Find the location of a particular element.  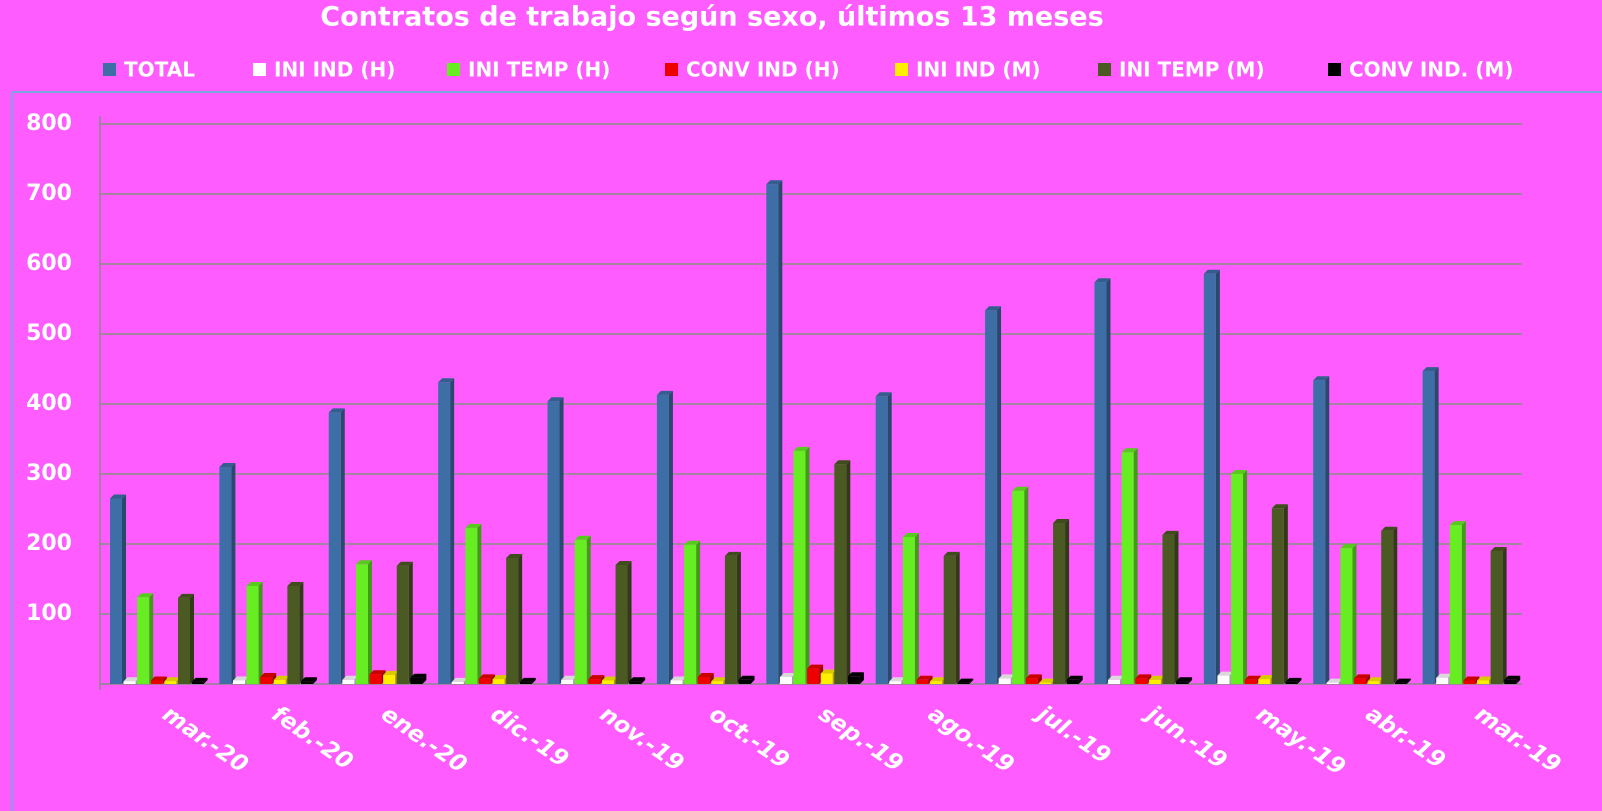

legend-label: CONV IND (H) is located at coordinates (763, 70).